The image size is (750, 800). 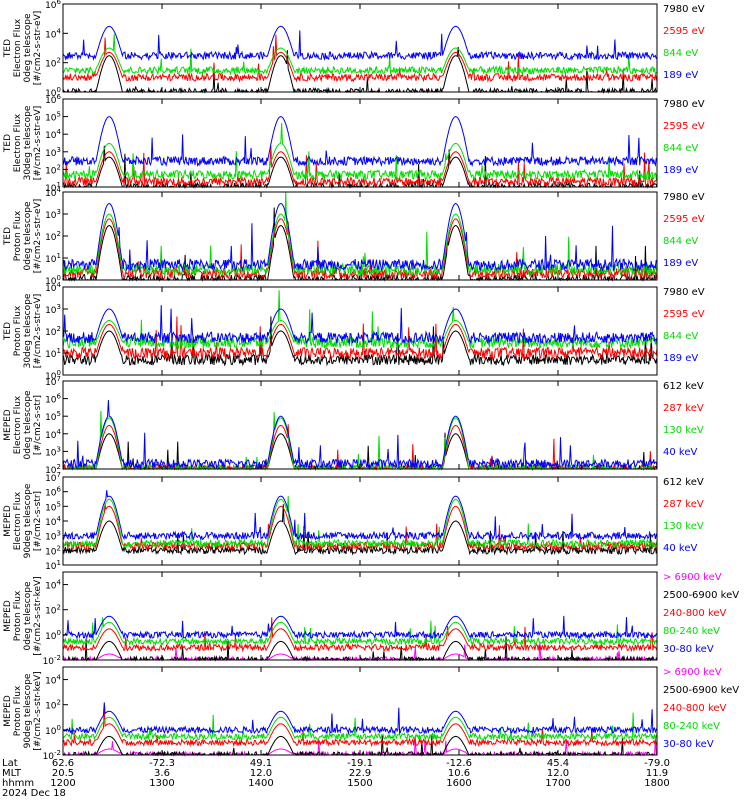 What do you see at coordinates (683, 504) in the screenshot?
I see `legend-item: 287 keV` at bounding box center [683, 504].